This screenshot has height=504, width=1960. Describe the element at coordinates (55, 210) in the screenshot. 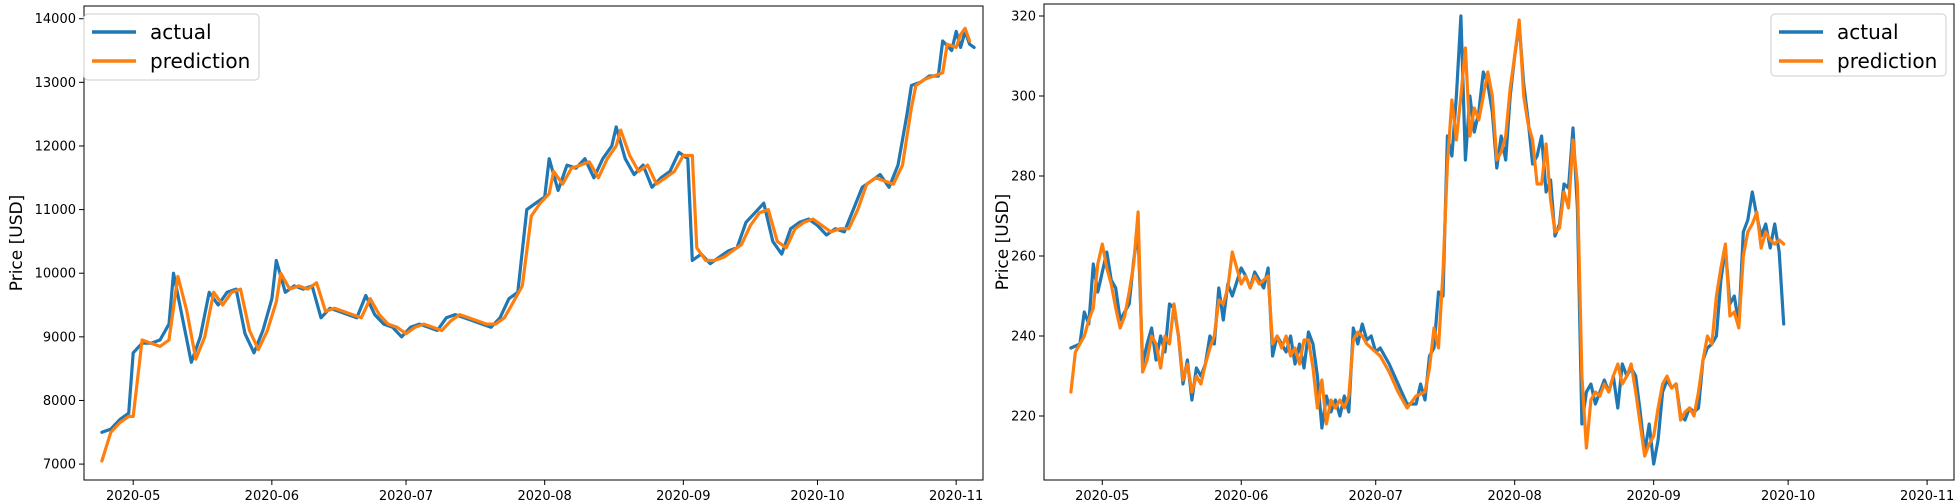

I see `chart-1-y-tick-label: 11000` at that location.